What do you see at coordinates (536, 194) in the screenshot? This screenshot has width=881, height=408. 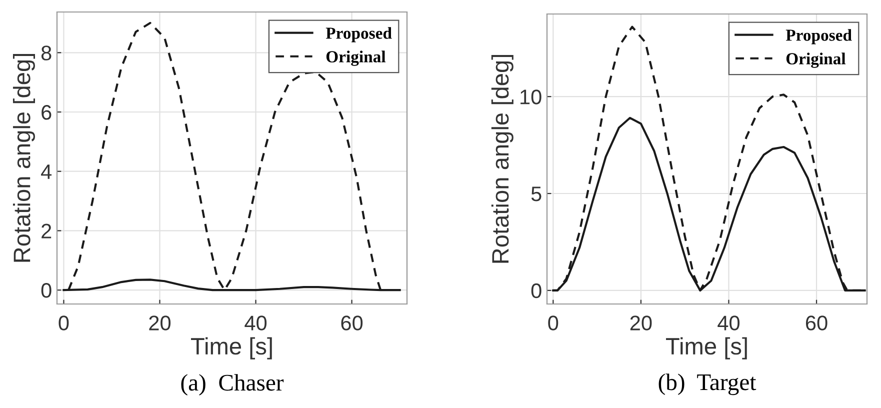 I see `y-tick-label: 5` at bounding box center [536, 194].